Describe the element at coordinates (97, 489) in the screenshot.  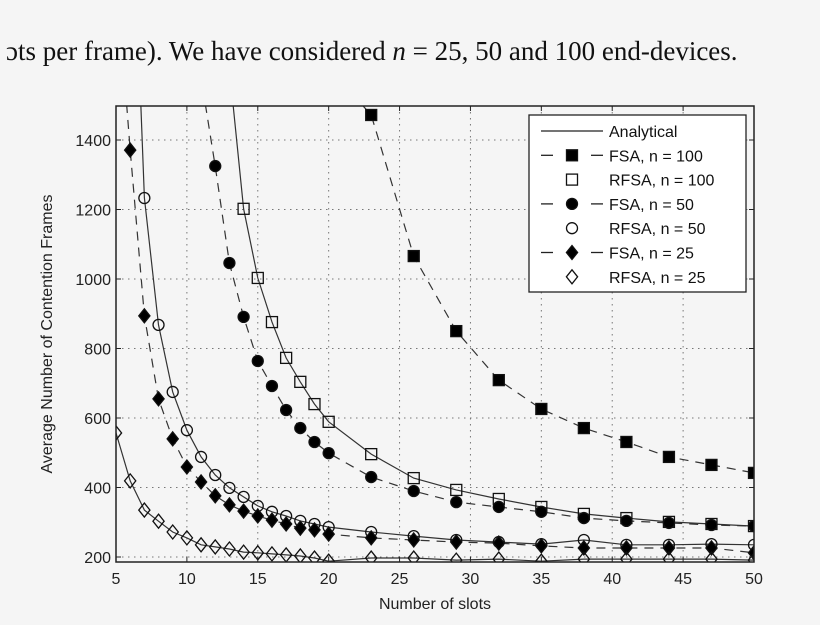
I see `y-tick-label: 400` at that location.